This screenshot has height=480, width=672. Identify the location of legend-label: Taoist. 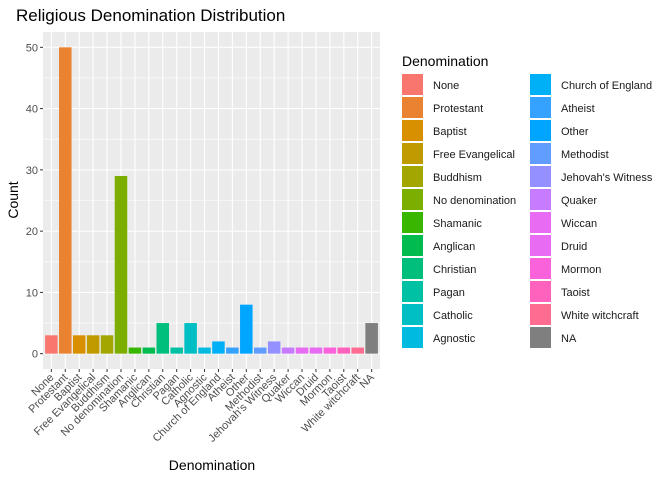
(575, 293).